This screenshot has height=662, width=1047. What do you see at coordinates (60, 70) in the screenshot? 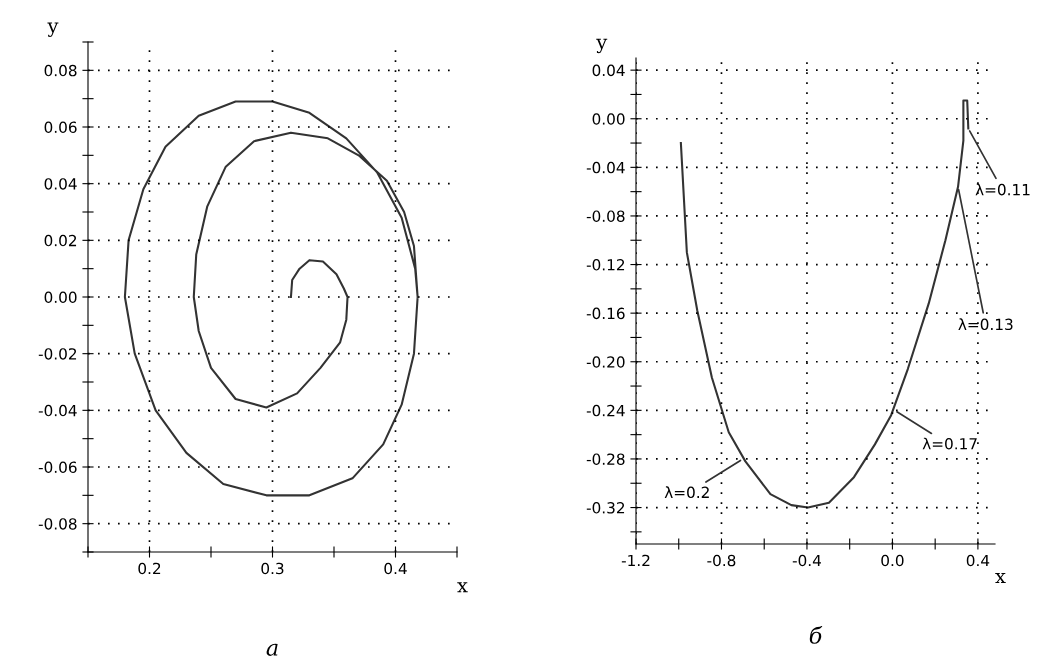
I see `y-tick-label: 0.08` at bounding box center [60, 70].